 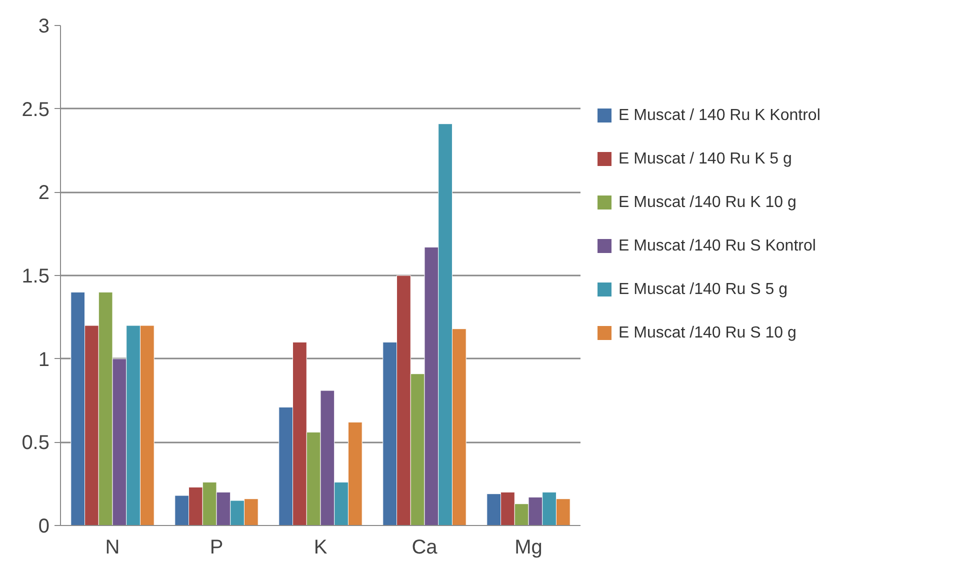 I want to click on legend-label: E Muscat / 140 Ru K 5 g, so click(x=705, y=159).